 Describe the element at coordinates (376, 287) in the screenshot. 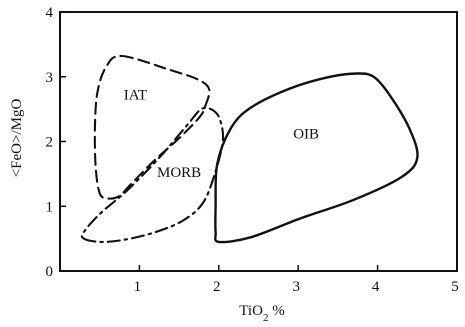

I see `x-tick-label: 4` at that location.